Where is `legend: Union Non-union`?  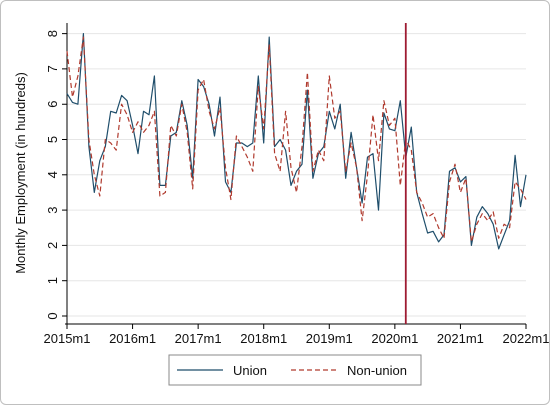
legend: Union Non-union is located at coordinates (295, 370).